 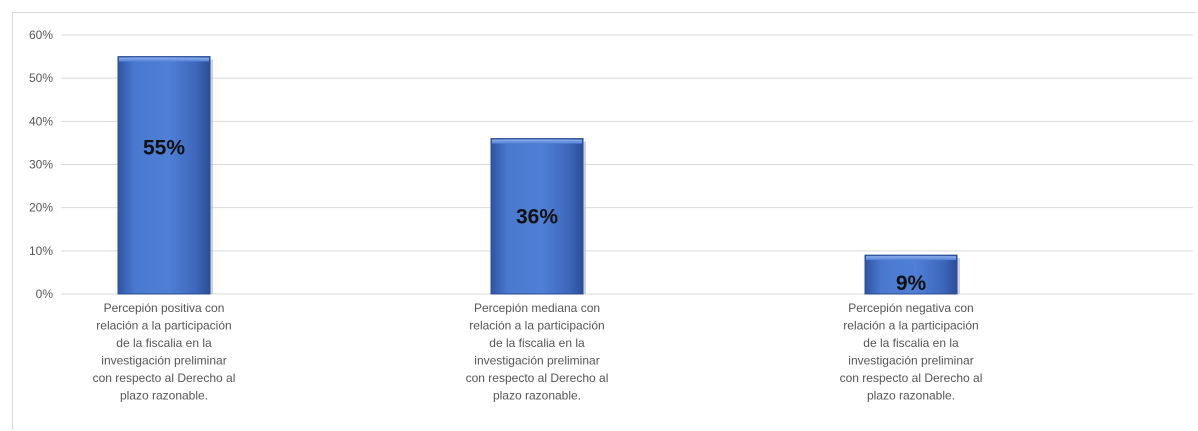 I want to click on y-tick-label: 50%, so click(x=41, y=78).